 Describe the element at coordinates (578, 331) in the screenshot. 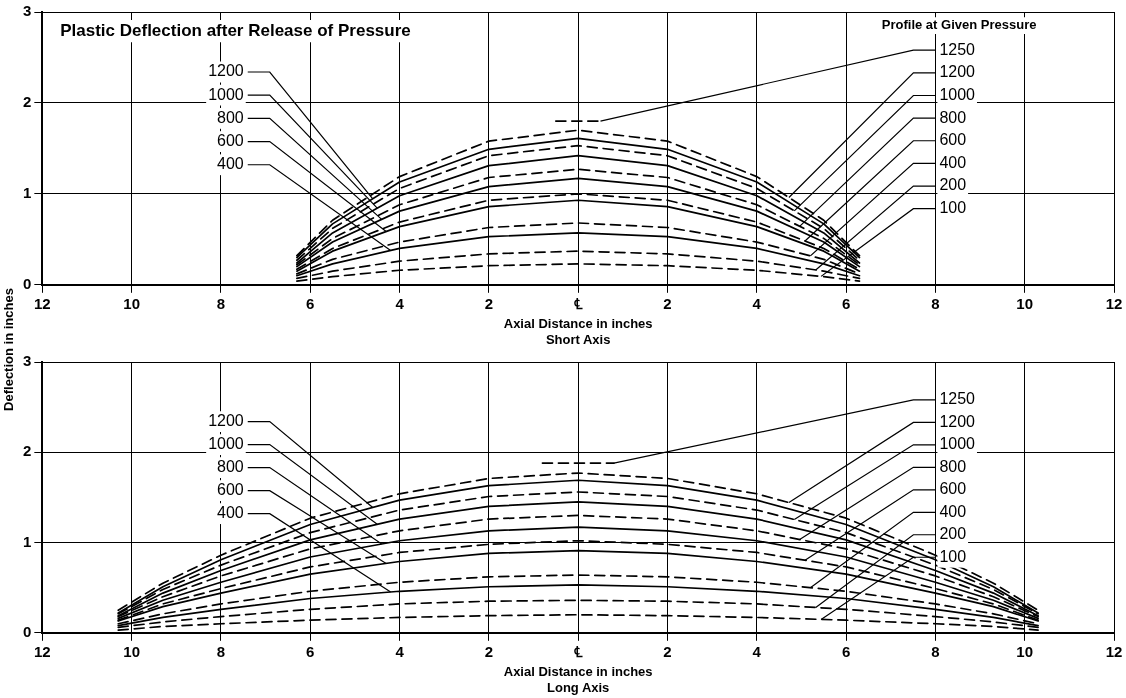

I see `x-axis-title: Axial Distance in inches Short Axis` at that location.